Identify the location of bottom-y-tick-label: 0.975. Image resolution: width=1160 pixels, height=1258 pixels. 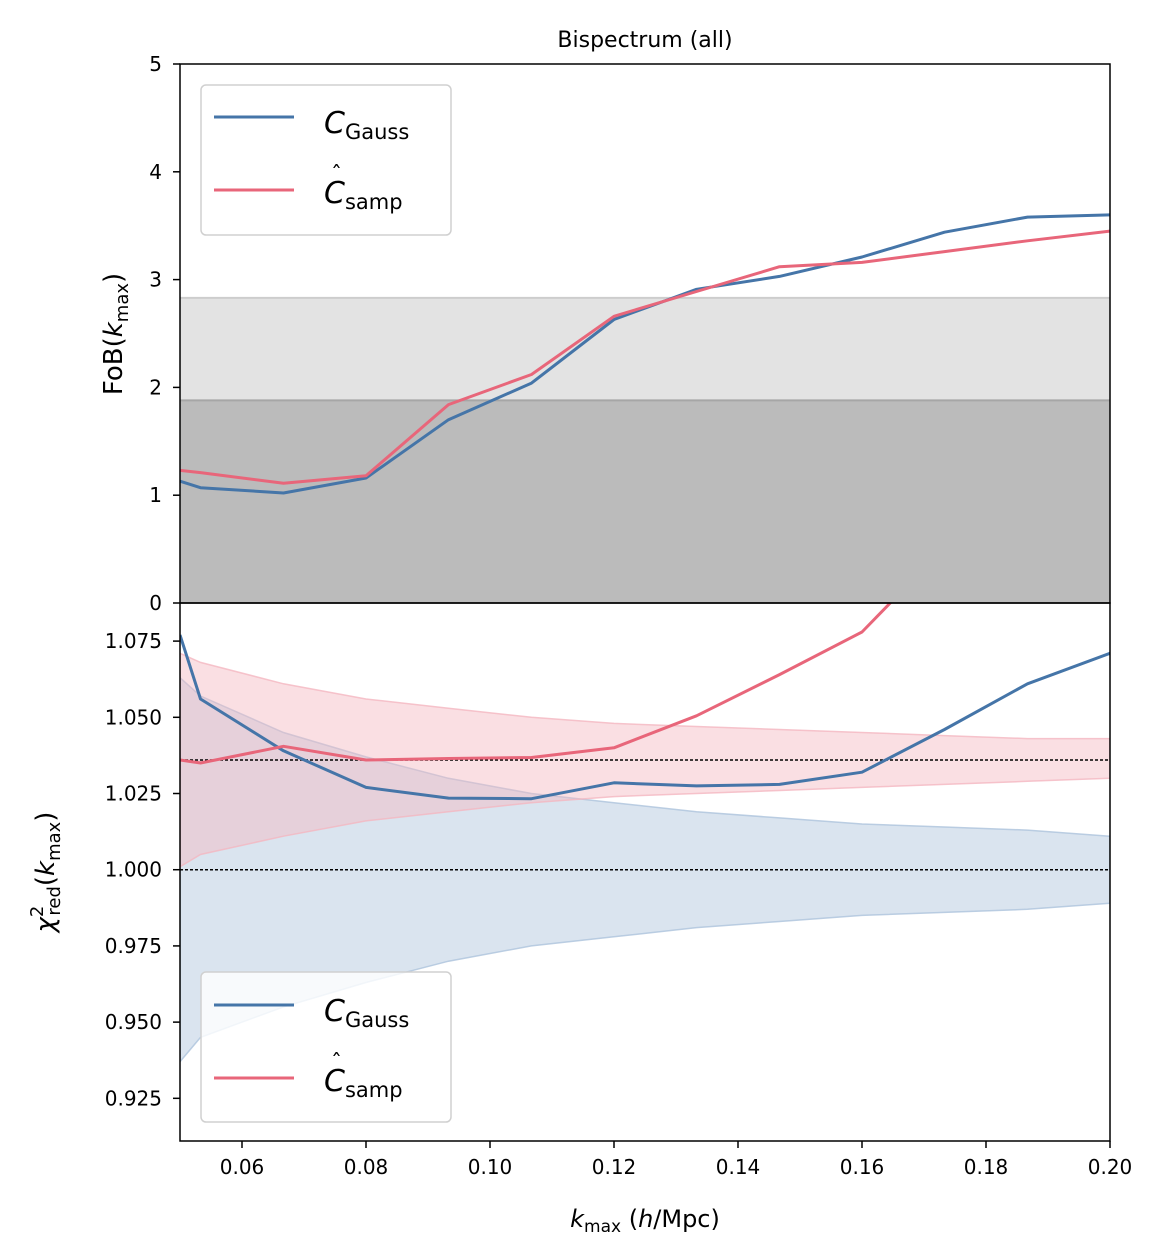
(133, 946).